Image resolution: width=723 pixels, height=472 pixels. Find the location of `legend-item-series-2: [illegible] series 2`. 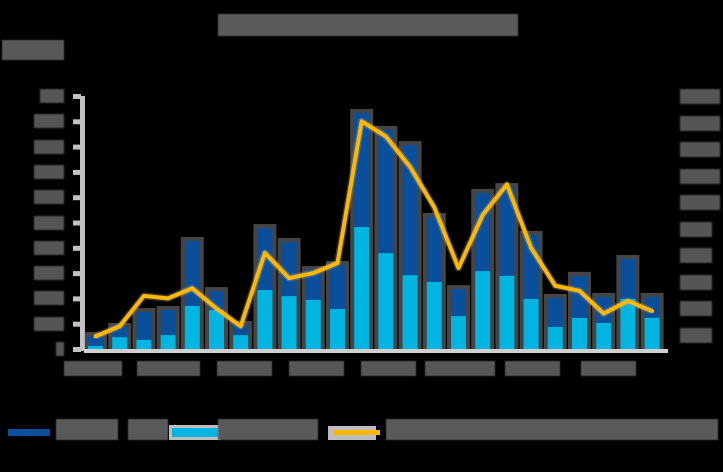

legend-item-series-2: [illegible] series 2 is located at coordinates (245, 431).